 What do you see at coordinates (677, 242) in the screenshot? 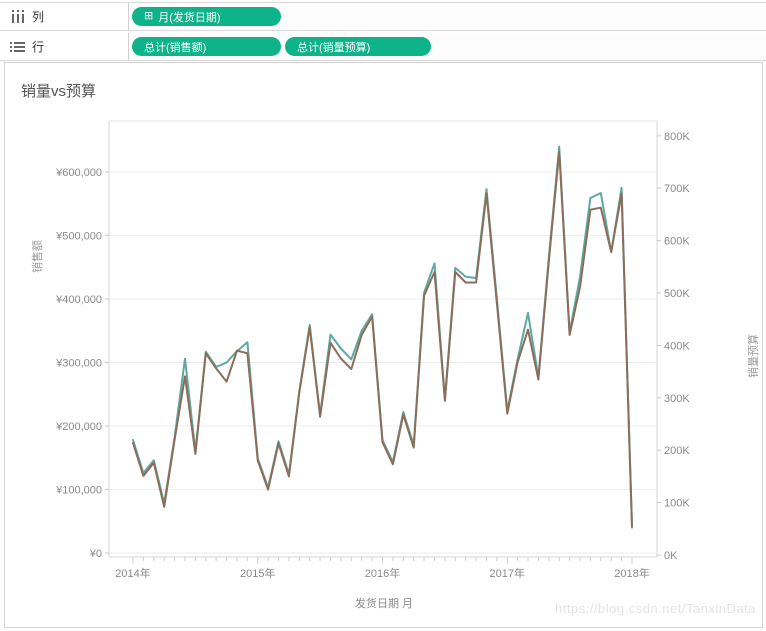
I see `right-axis-tick-label: 600K` at bounding box center [677, 242].